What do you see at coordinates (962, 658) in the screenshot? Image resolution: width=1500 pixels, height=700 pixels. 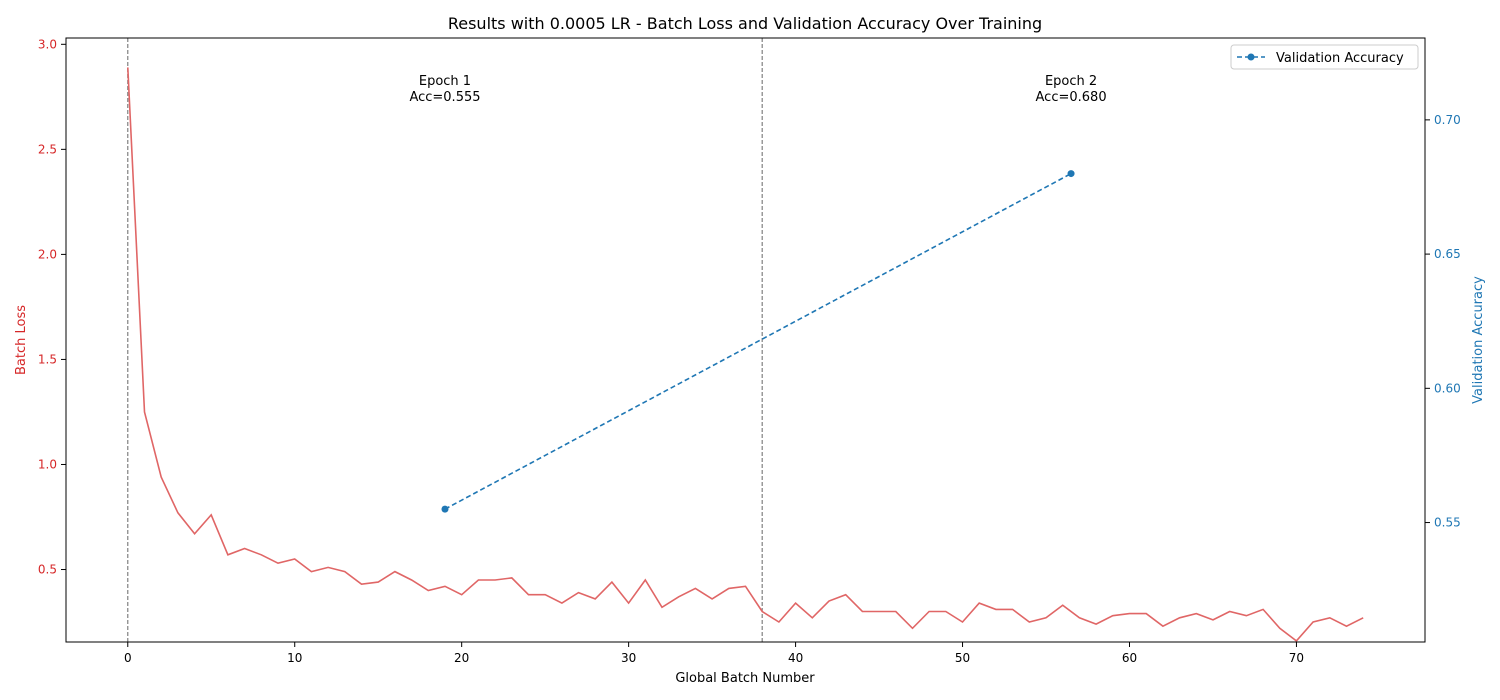 I see `x-tick-label: 50` at bounding box center [962, 658].